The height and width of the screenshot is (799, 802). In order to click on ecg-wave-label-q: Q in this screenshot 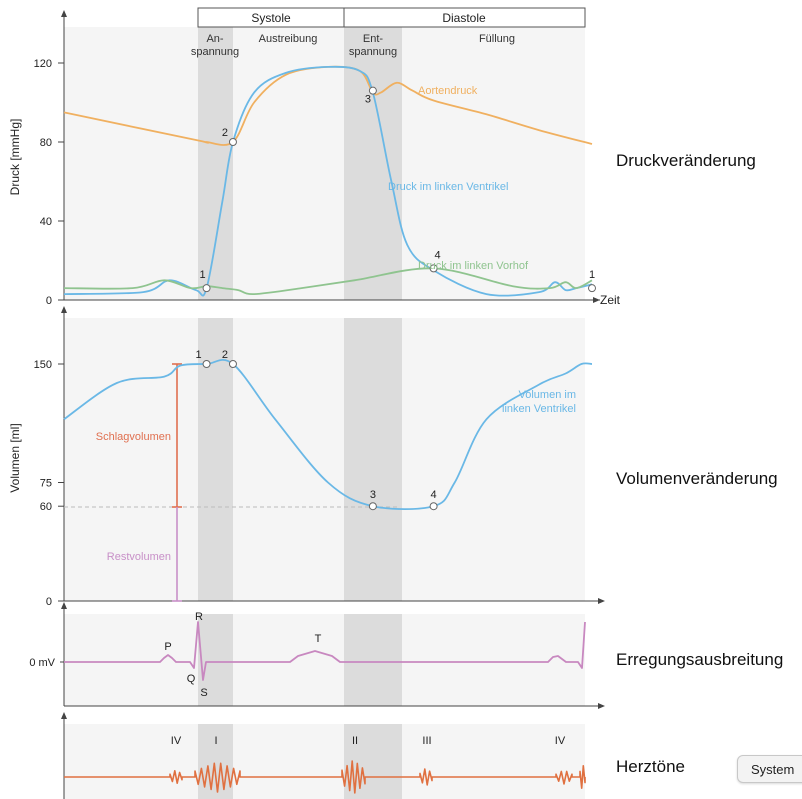, I will do `click(191, 679)`.